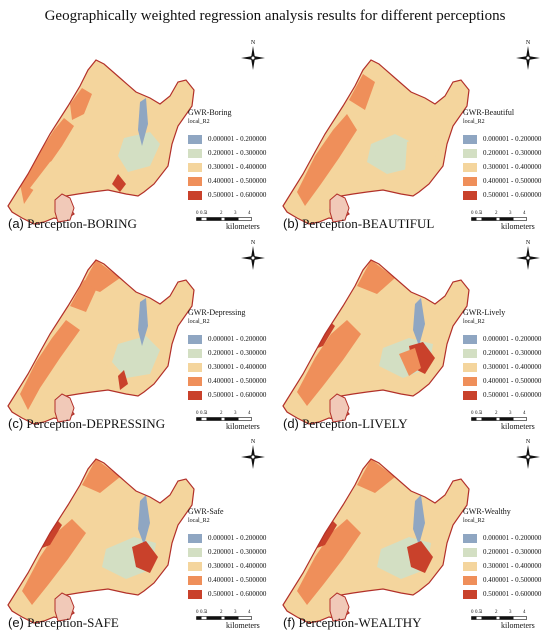 The height and width of the screenshot is (636, 550). What do you see at coordinates (233, 167) in the screenshot?
I see `legend-row: 0.300001 - 0.400000` at bounding box center [233, 167].